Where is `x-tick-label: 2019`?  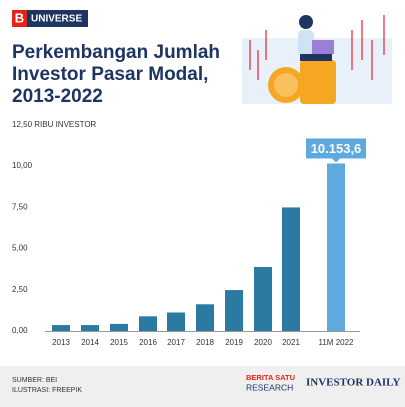
x-tick-label: 2019 is located at coordinates (234, 342).